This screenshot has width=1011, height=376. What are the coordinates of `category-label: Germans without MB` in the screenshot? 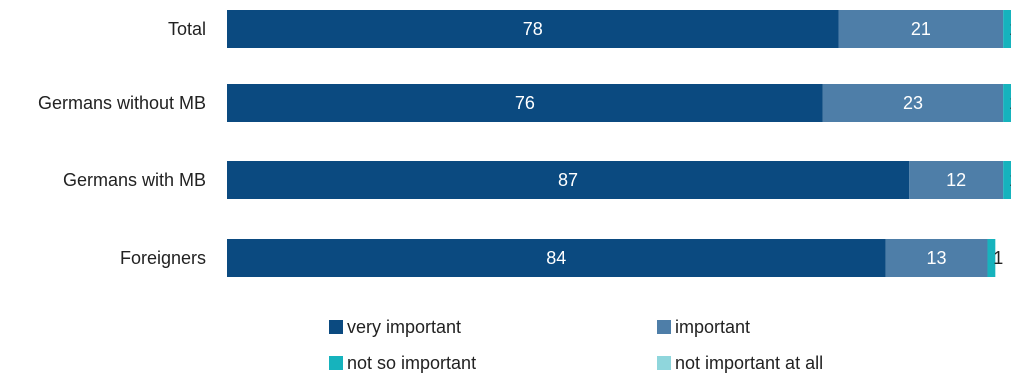 It's located at (122, 103).